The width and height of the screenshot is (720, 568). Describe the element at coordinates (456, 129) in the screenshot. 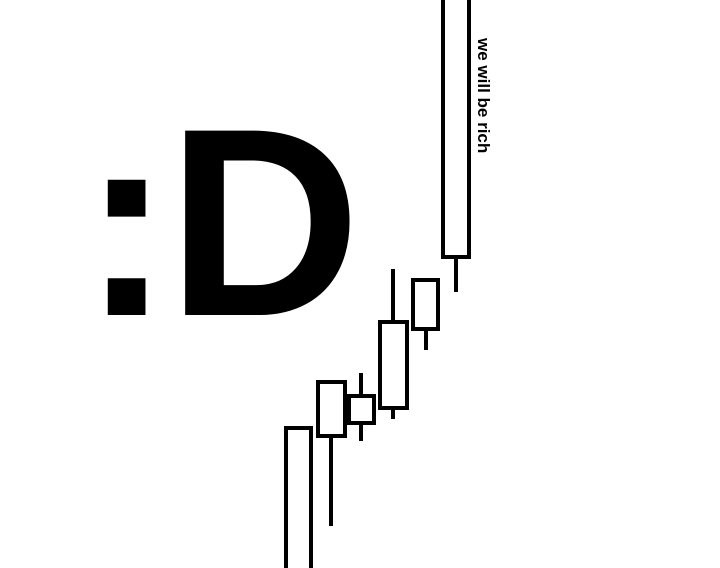

I see `candle-6-body` at that location.